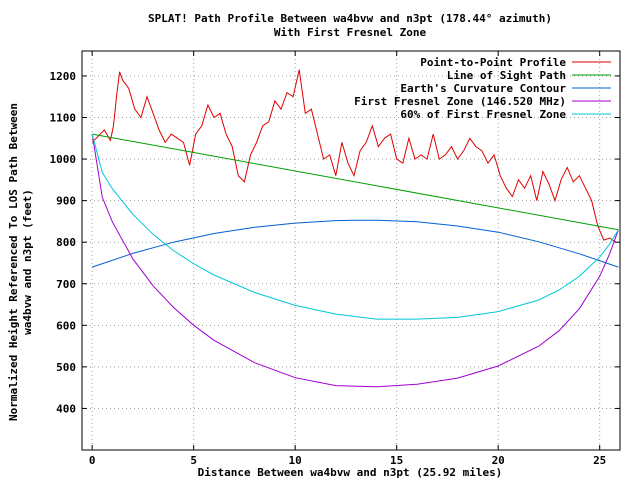  Describe the element at coordinates (193, 460) in the screenshot. I see `x-tick-label: 5` at that location.